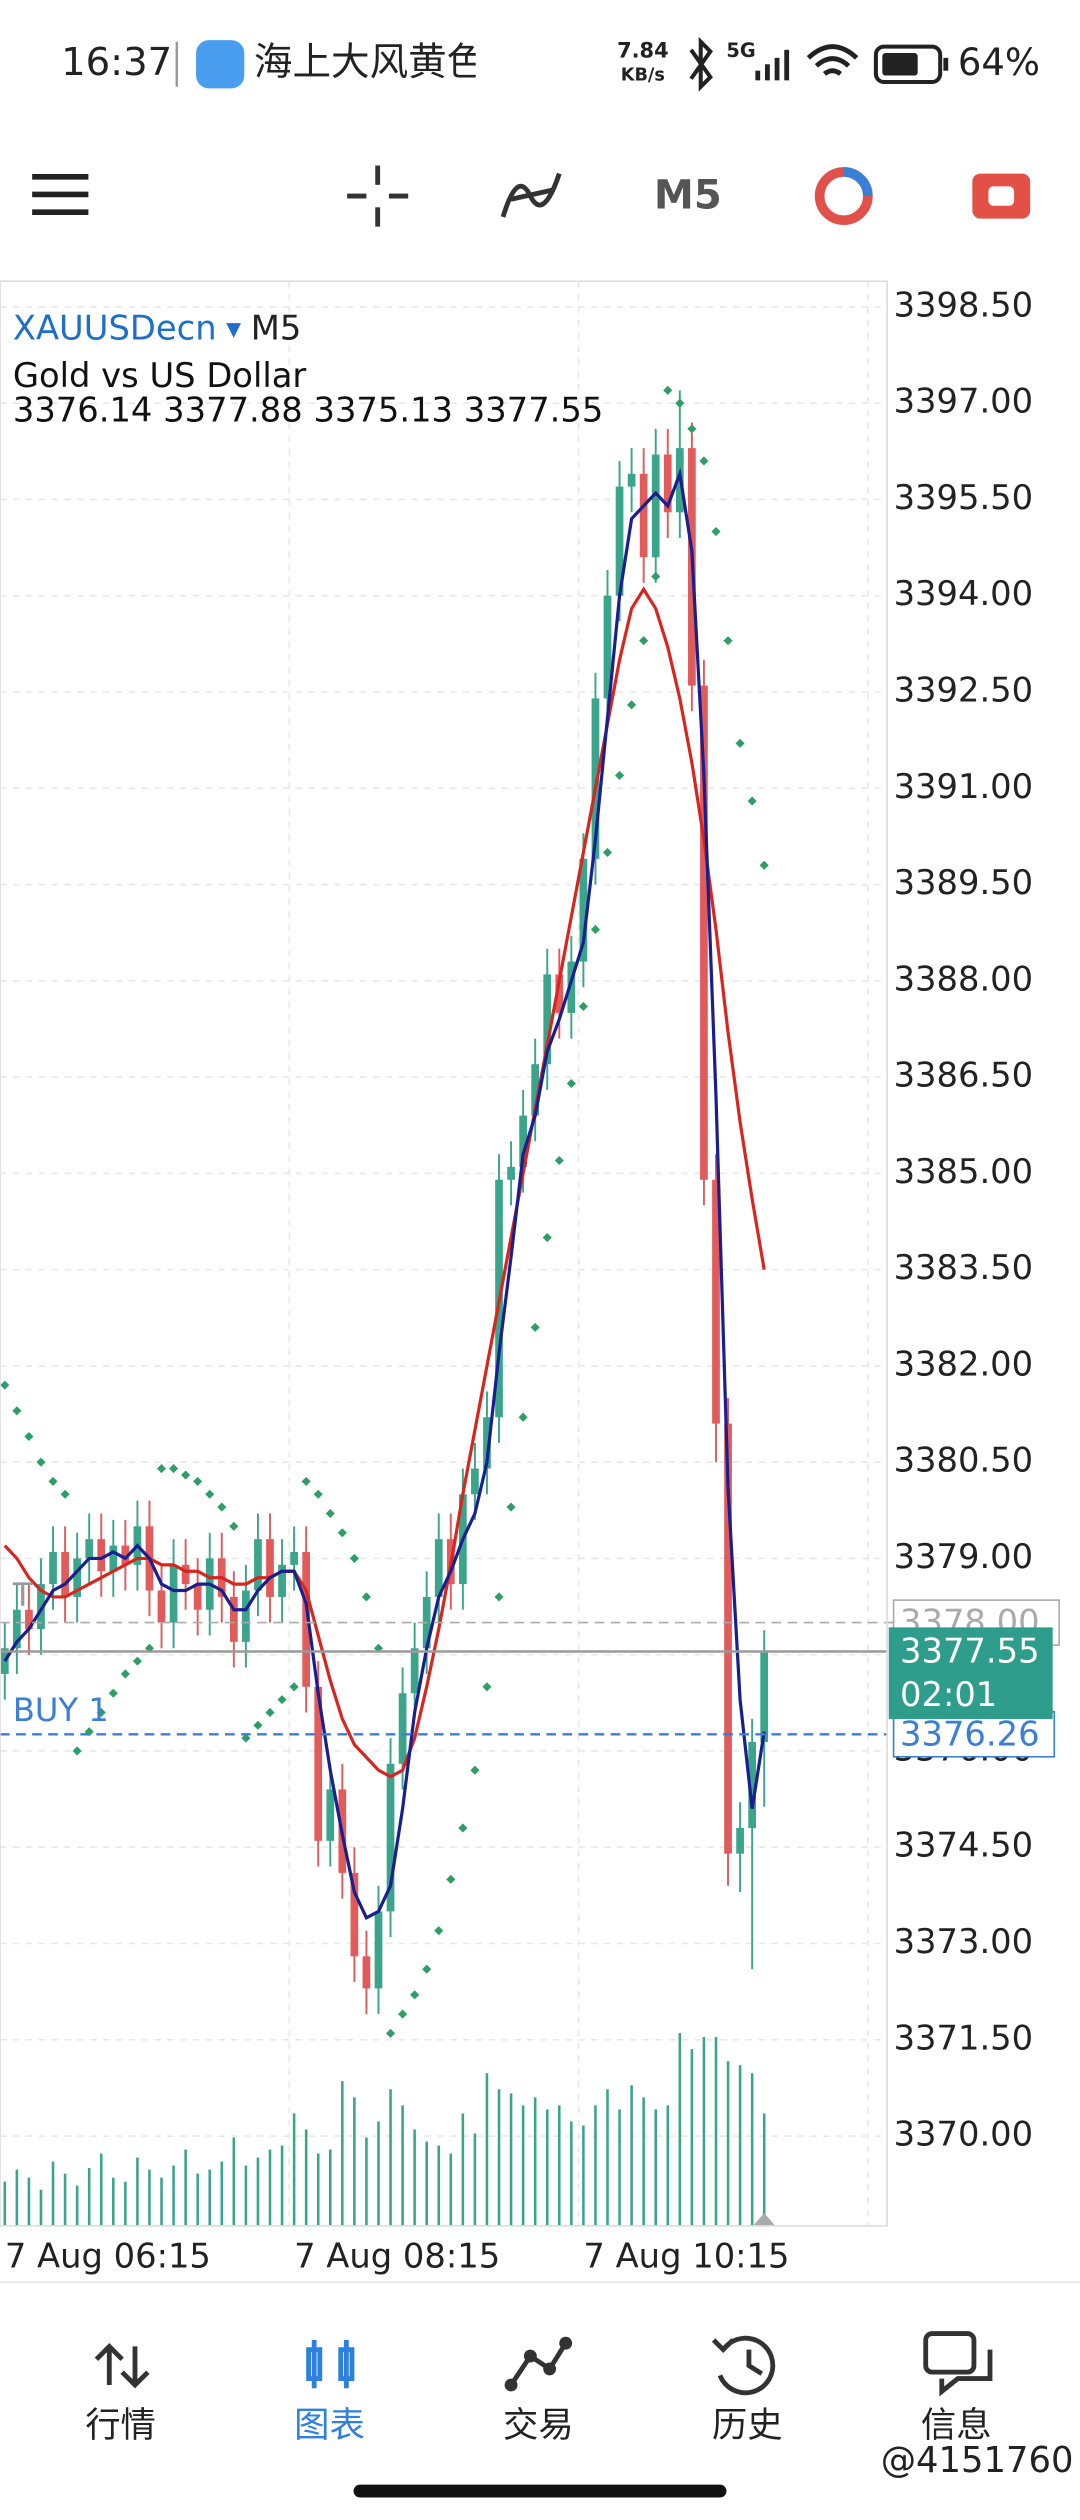 The image size is (1080, 2520). Describe the element at coordinates (958, 2364) in the screenshot. I see `nav-icon-messages` at that location.